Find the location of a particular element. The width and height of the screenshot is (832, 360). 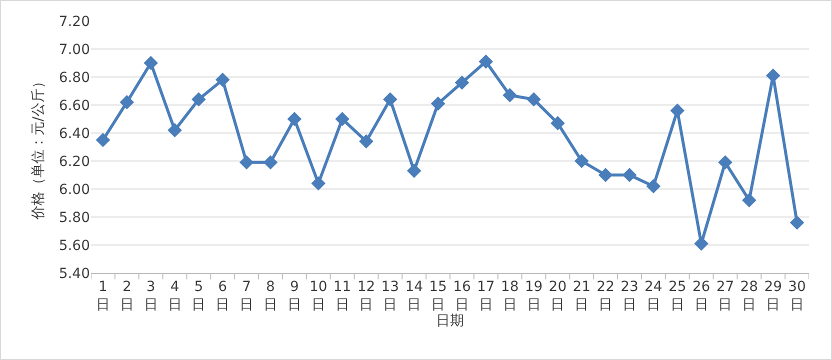

x-tick-label: 4日 is located at coordinates (175, 295).